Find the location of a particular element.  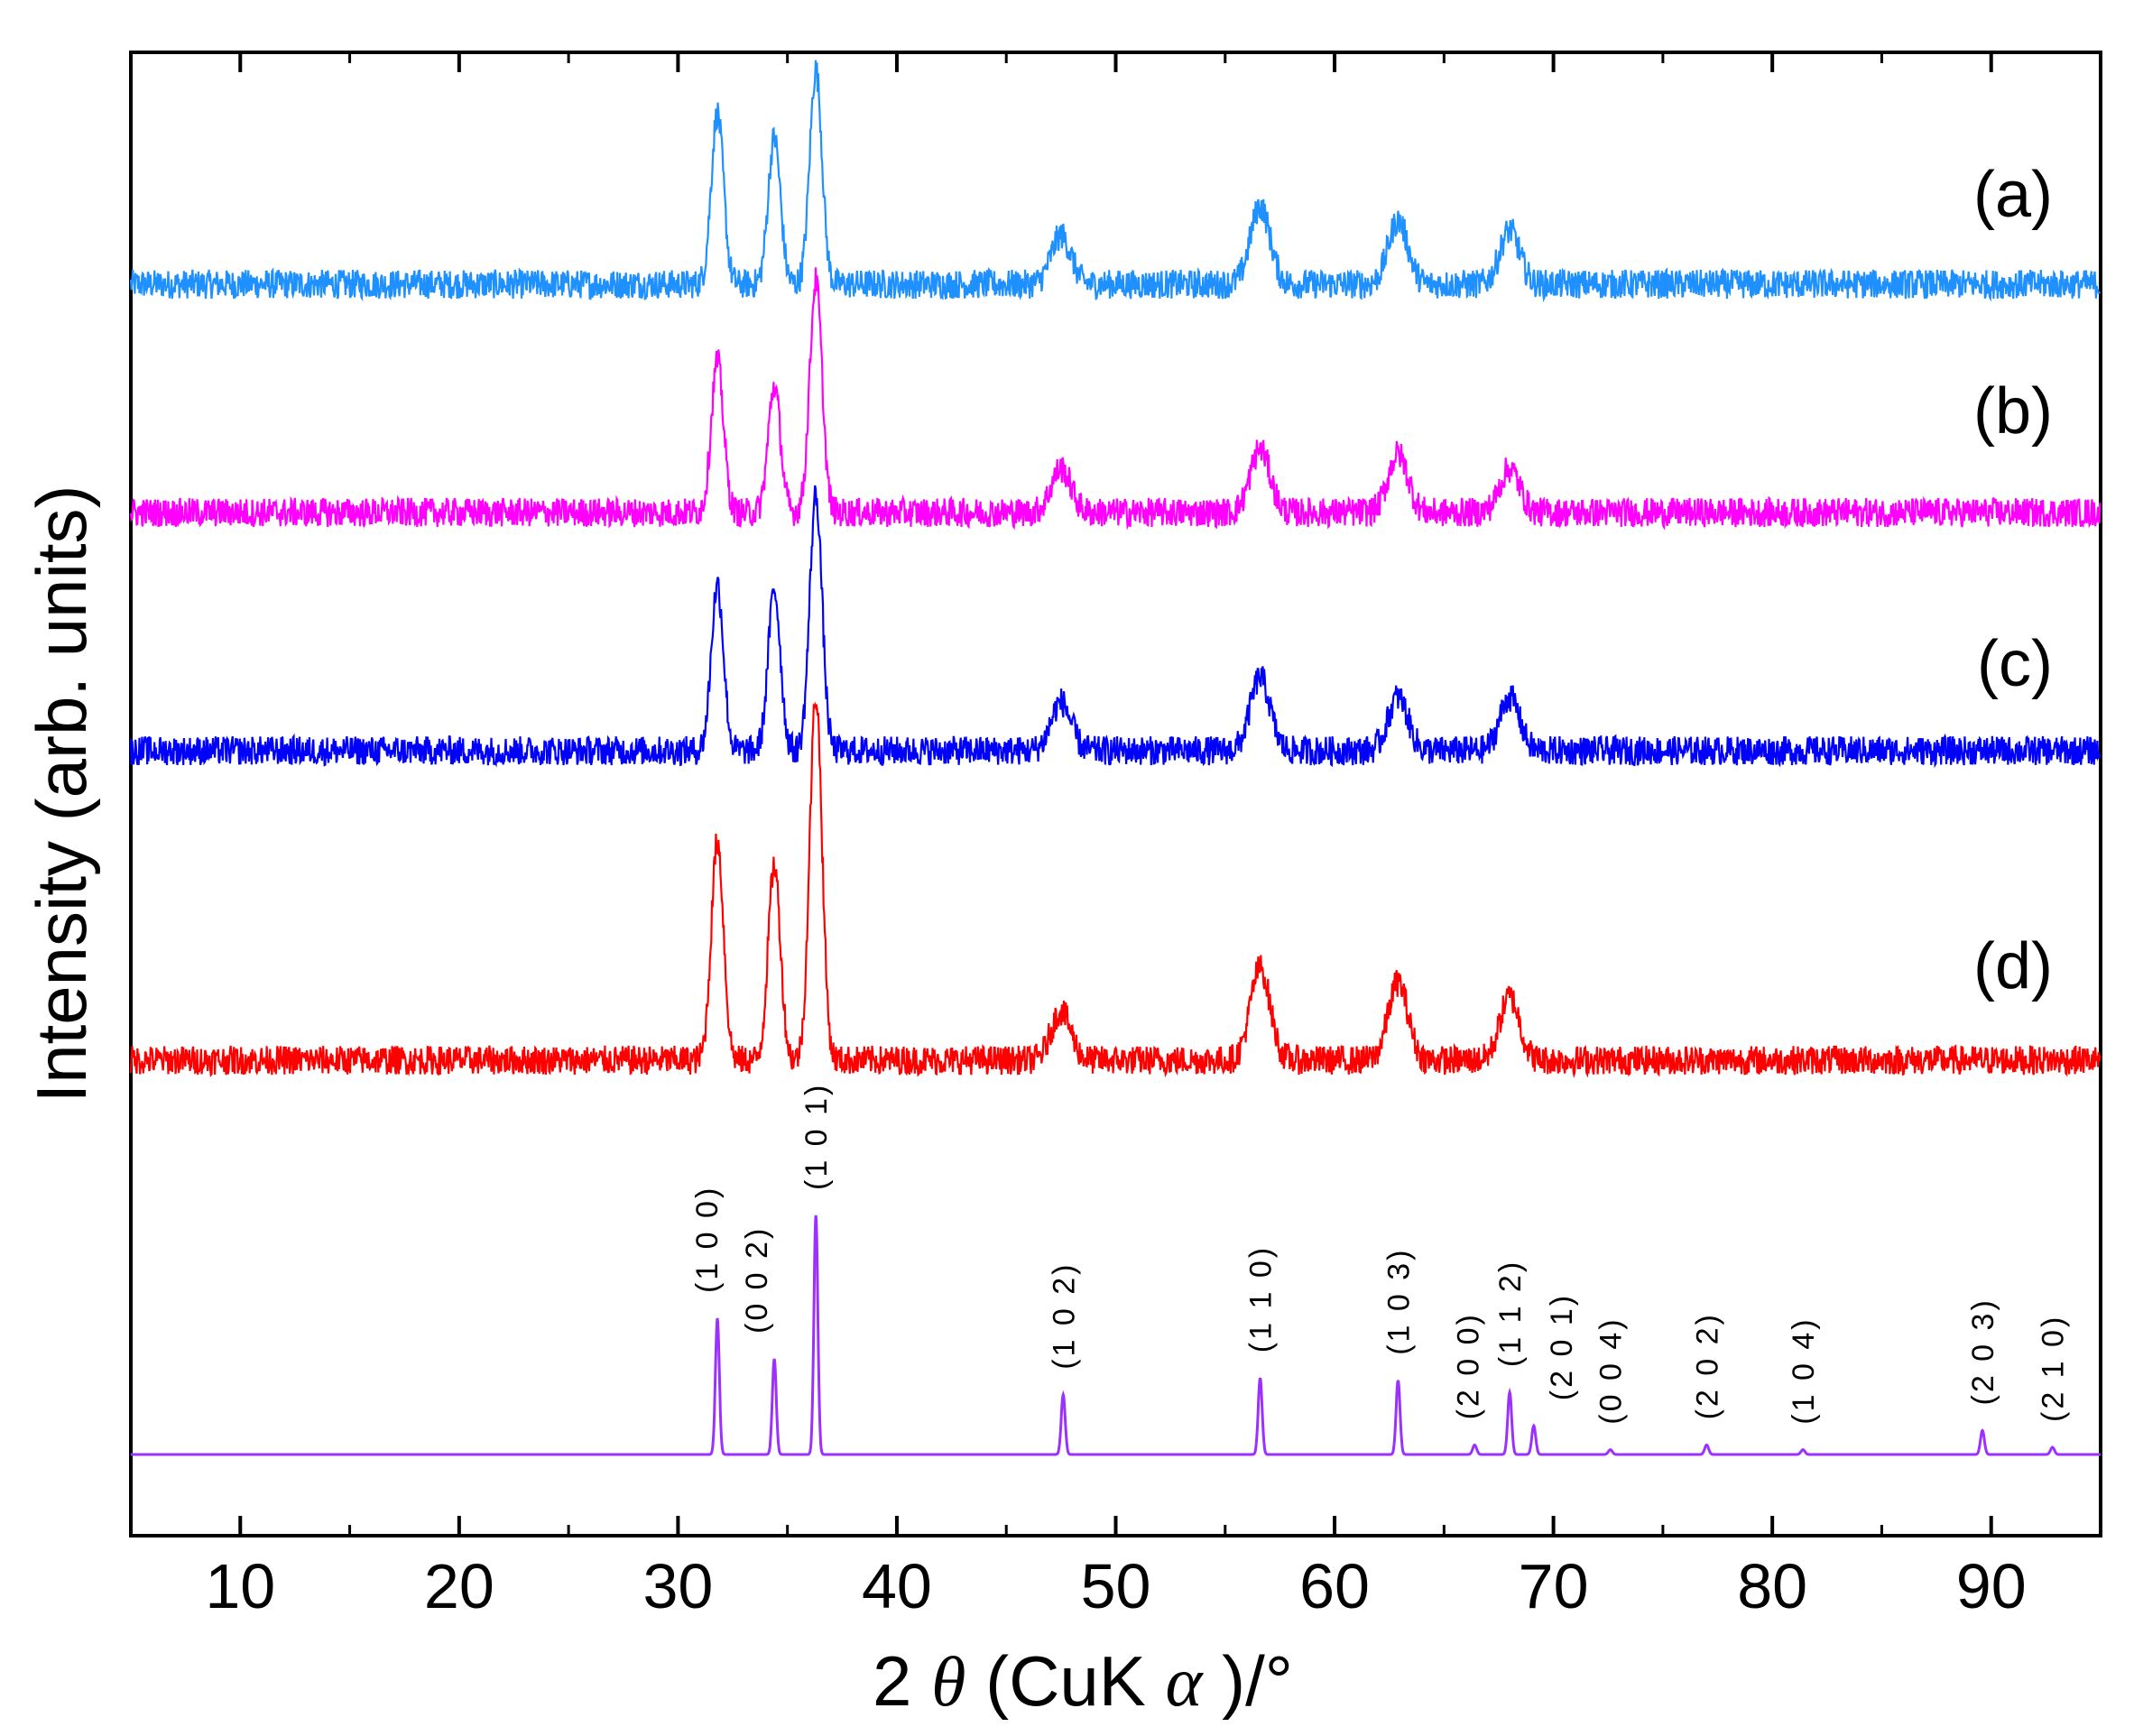

x-tick-label: 40 is located at coordinates (897, 1586).